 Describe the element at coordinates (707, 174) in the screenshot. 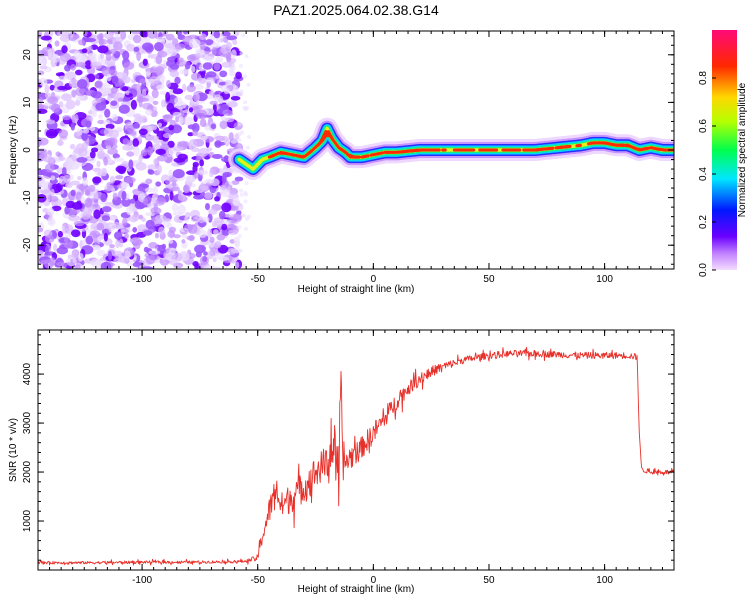

I see `colorbar-ticks: 0.0 0.2 0.4 0.6 0.8` at that location.